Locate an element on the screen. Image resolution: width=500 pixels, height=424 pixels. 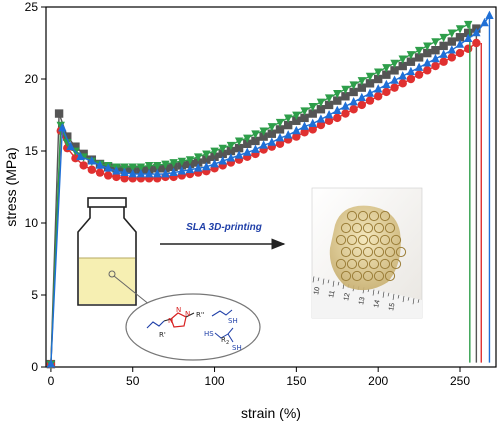
lattice-cells is located at coordinates (371, 246).